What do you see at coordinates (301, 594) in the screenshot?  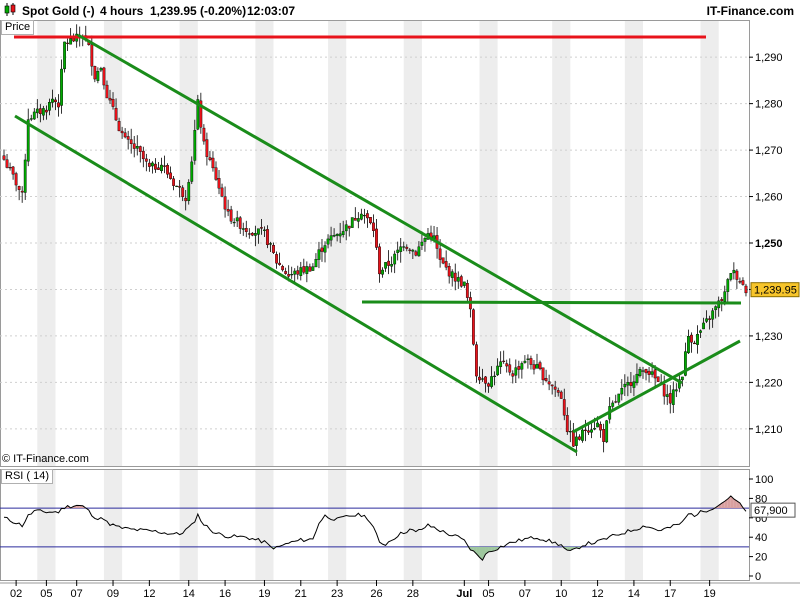 I see `x-tick-label: 21` at bounding box center [301, 594].